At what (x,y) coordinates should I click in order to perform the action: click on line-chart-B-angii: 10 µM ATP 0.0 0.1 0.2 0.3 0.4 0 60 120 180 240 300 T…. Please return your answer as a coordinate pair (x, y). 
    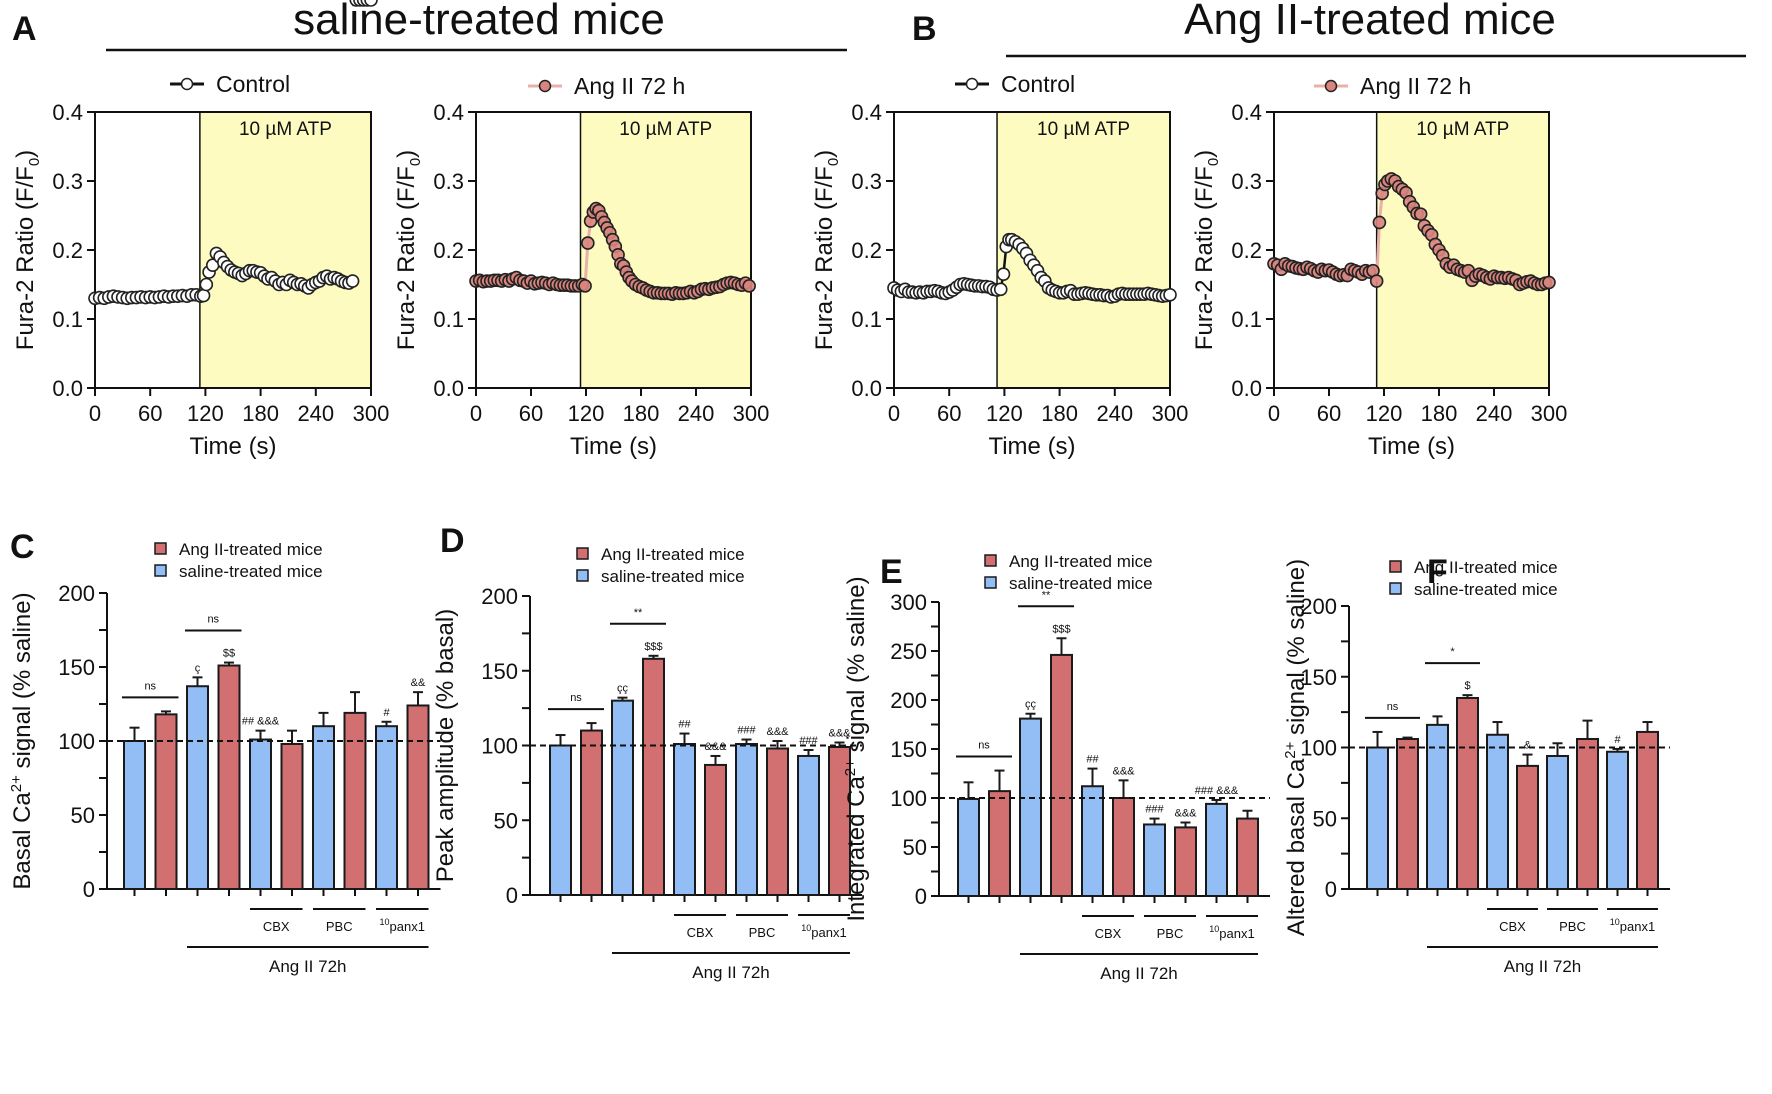
    Looking at the image, I should click on (1379, 266).